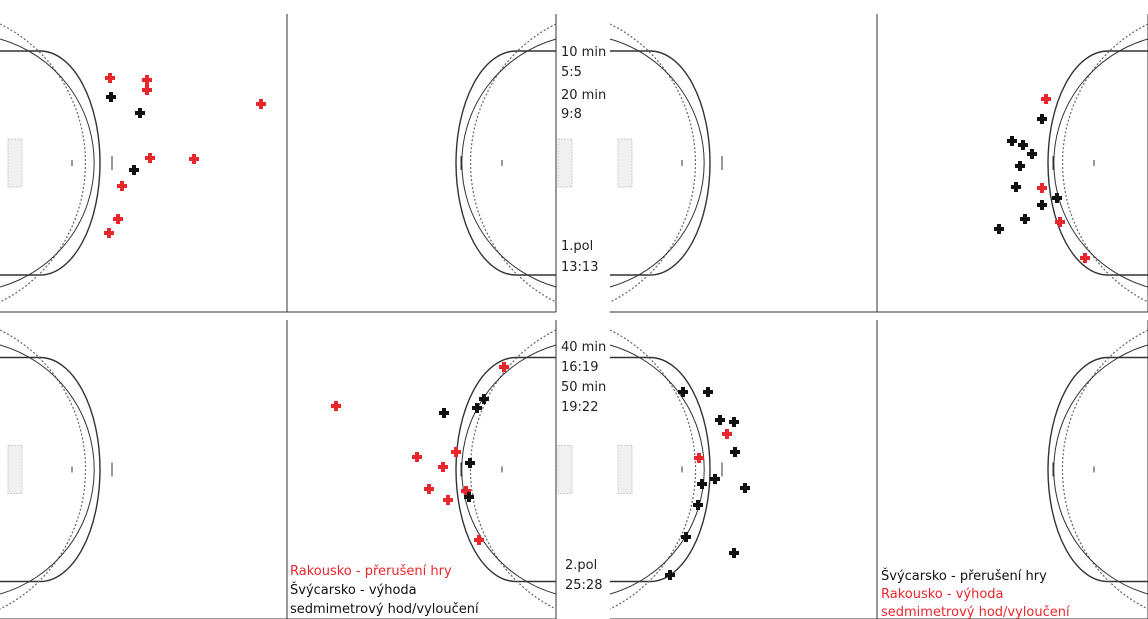 Image resolution: width=1148 pixels, height=619 pixels. Describe the element at coordinates (580, 367) in the screenshot. I see `score-label-40min: 16:19` at that location.